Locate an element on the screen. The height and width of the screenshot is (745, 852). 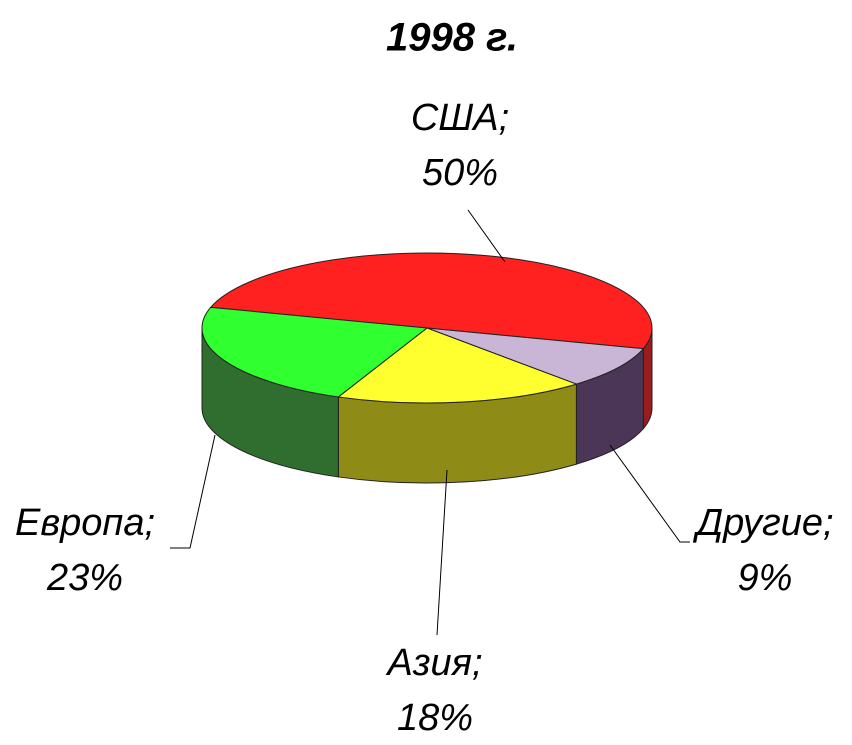
chart-title: 1998 г. is located at coordinates (452, 38).